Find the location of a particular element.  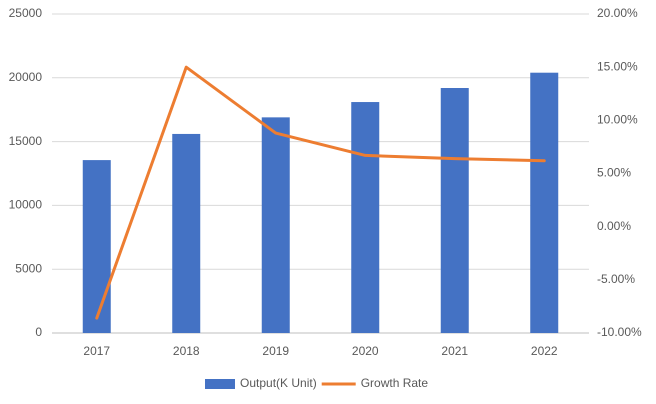

legend-swatch is located at coordinates (220, 384).